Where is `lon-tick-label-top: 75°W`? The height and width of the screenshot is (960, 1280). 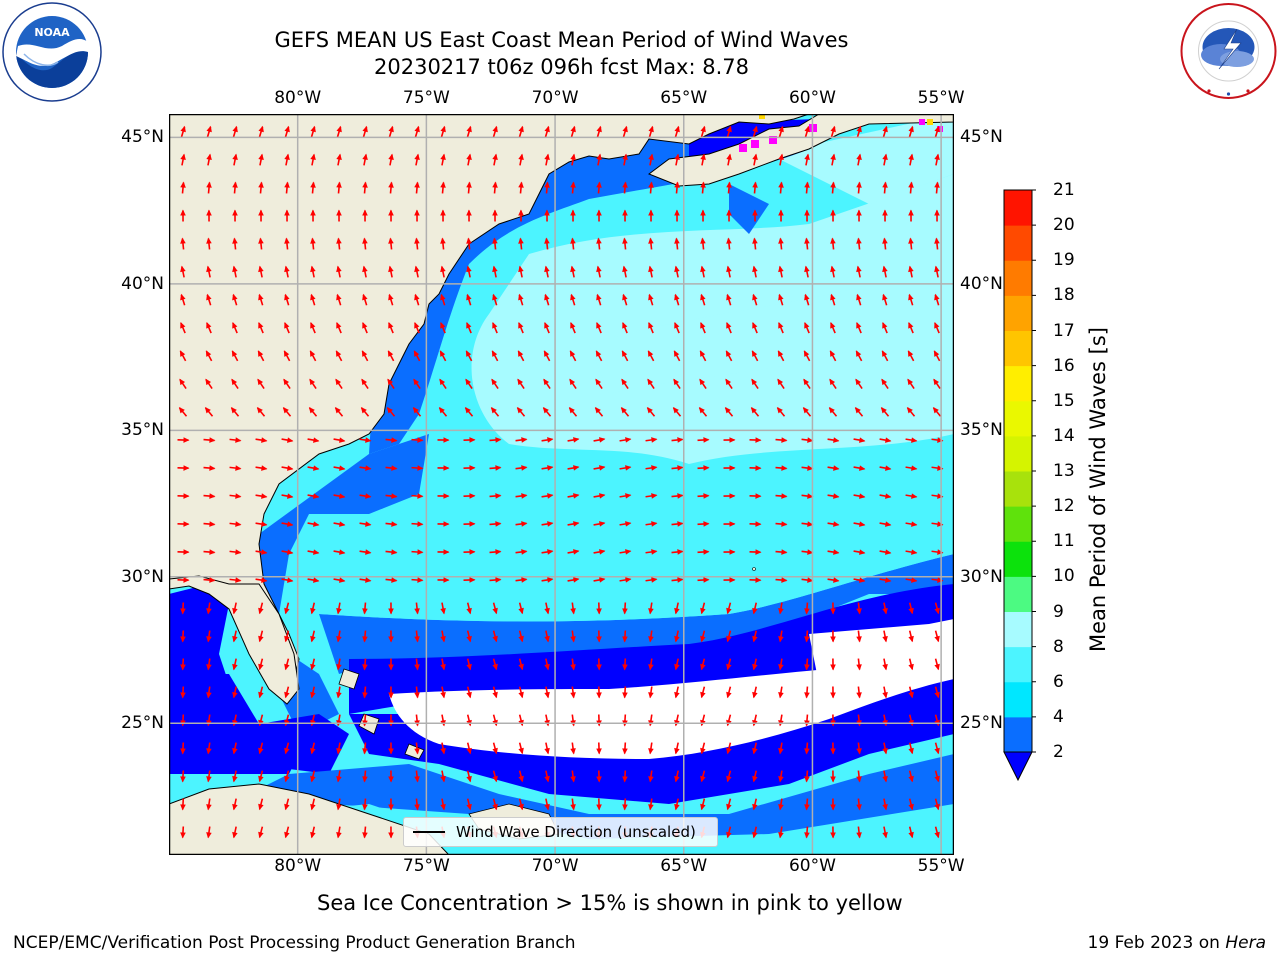 lon-tick-label-top: 75°W is located at coordinates (426, 98).